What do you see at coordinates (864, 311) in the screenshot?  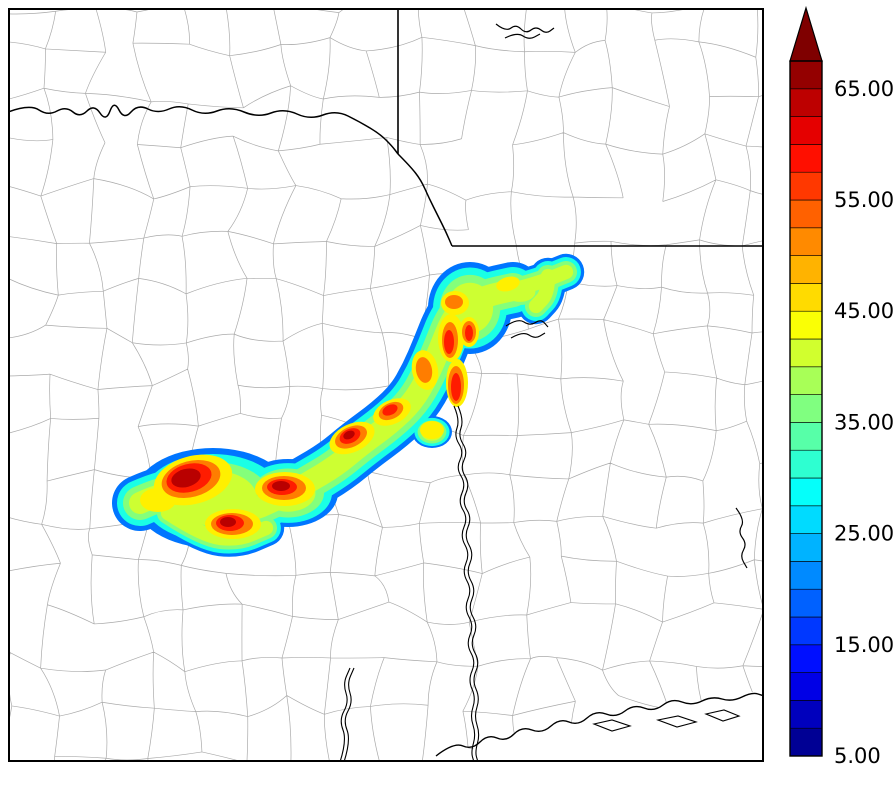 I see `colorbar-tick-label: 45.00` at bounding box center [864, 311].